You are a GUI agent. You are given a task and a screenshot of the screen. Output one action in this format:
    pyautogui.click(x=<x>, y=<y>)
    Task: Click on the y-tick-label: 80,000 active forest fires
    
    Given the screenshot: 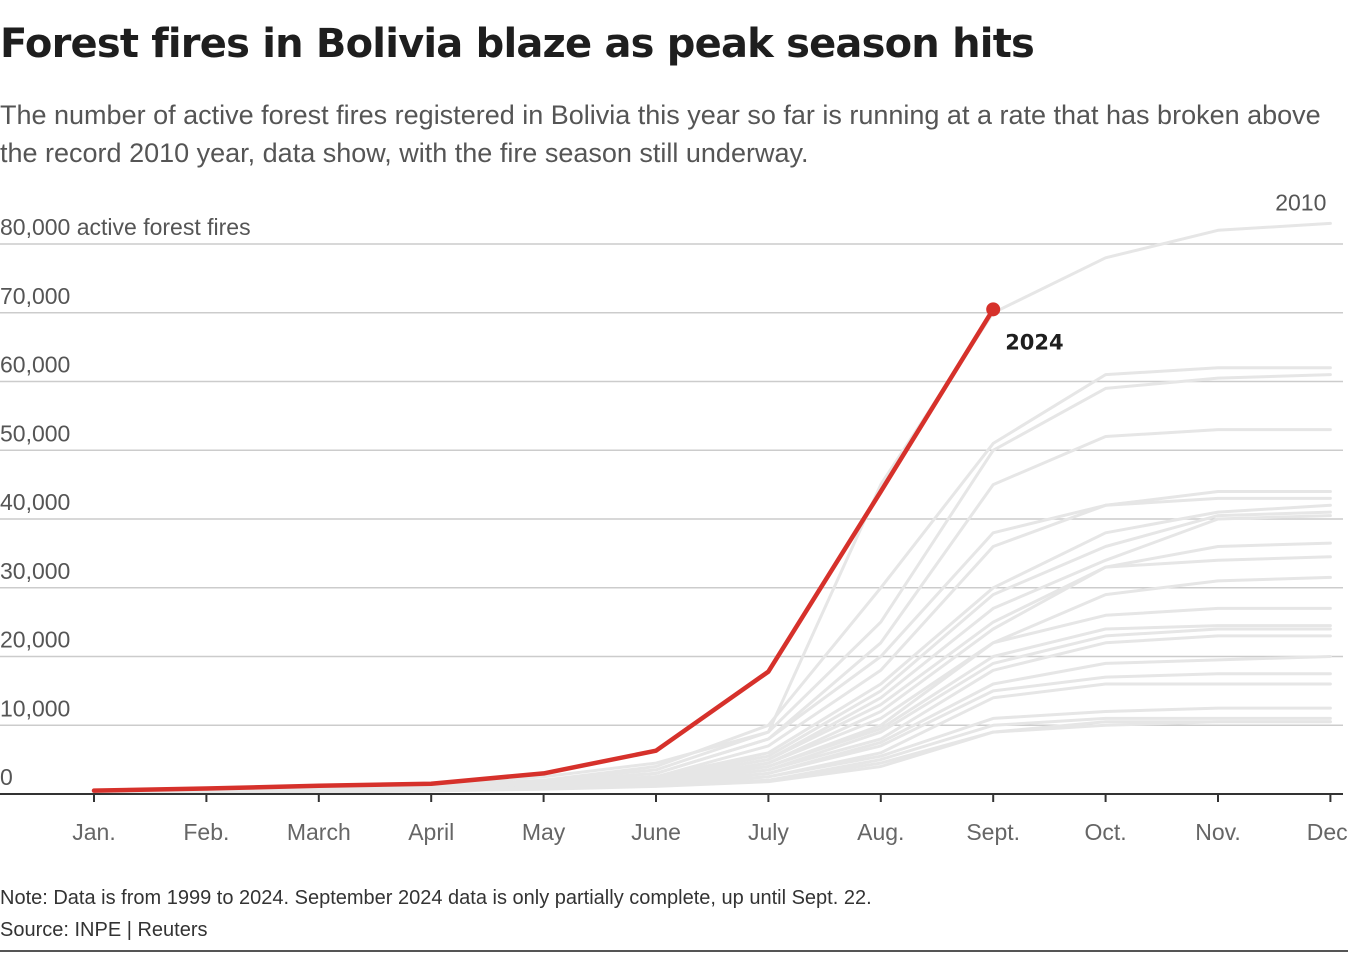 What is the action you would take?
    pyautogui.click(x=125, y=227)
    